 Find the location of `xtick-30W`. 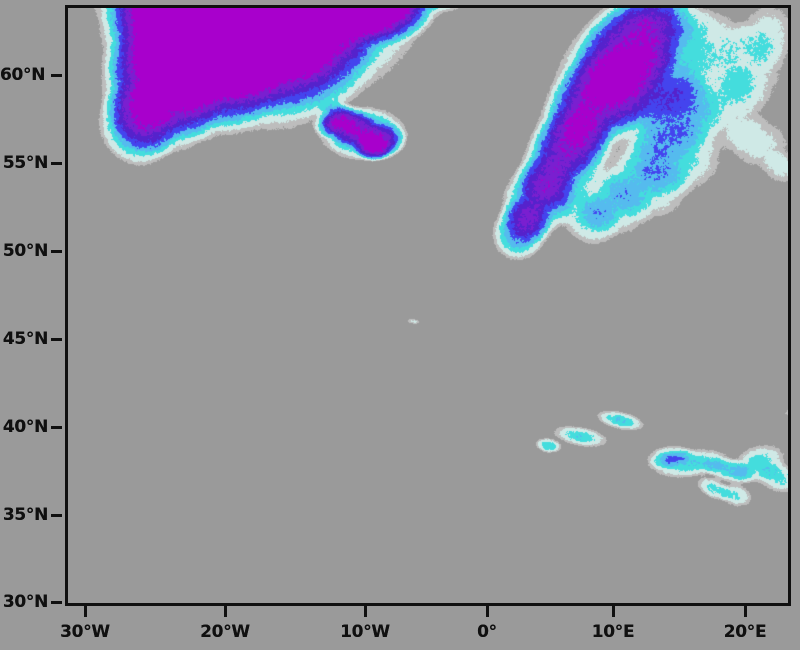

xtick-30W is located at coordinates (85, 611).